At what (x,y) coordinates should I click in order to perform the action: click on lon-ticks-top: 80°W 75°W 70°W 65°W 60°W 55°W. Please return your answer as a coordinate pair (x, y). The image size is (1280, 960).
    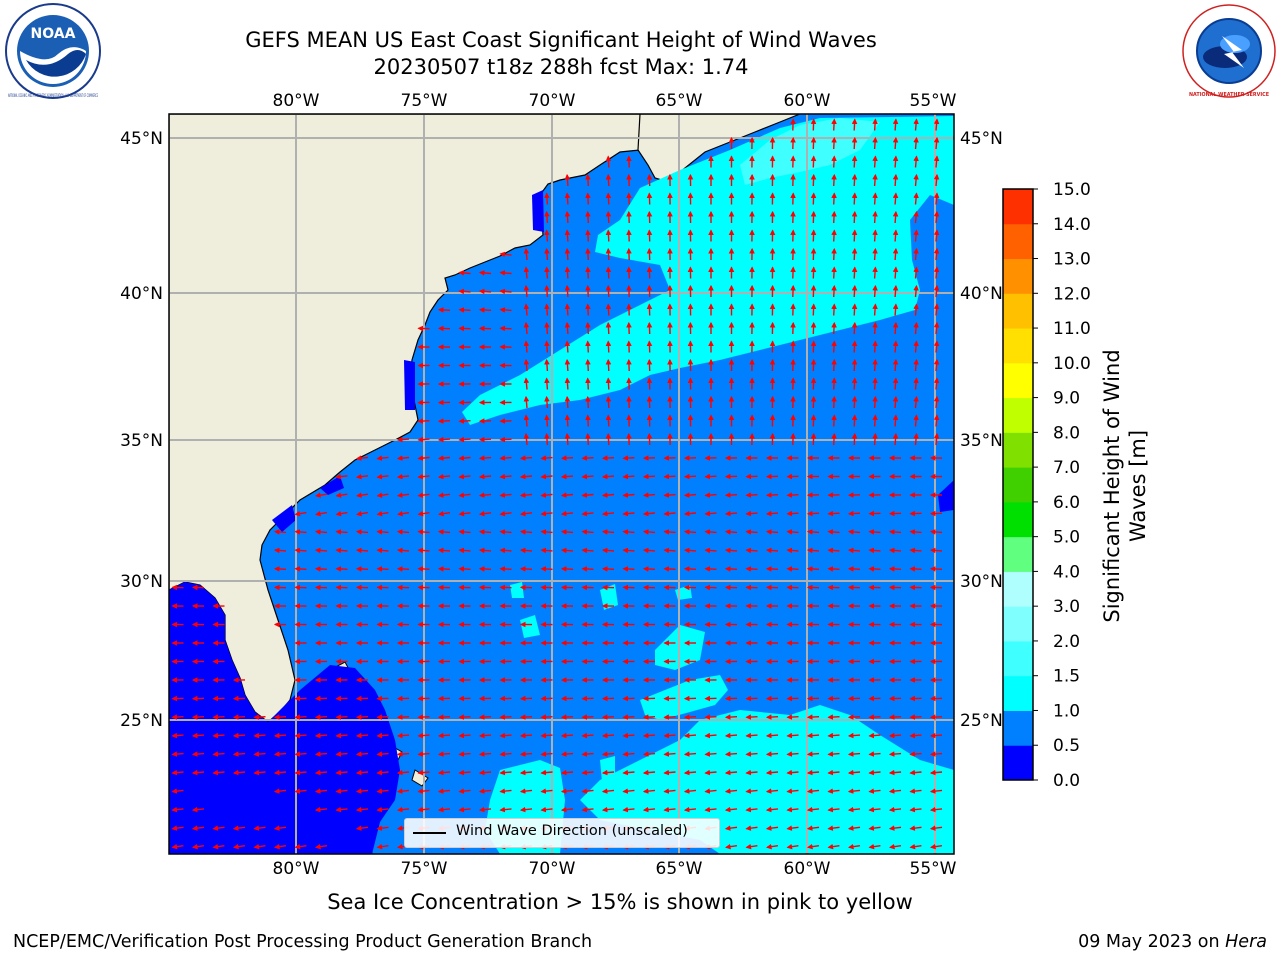
    Looking at the image, I should click on (615, 101).